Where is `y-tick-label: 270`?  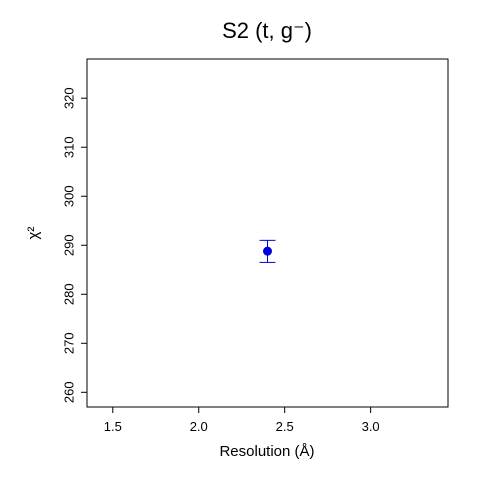
y-tick-label: 270 is located at coordinates (68, 343).